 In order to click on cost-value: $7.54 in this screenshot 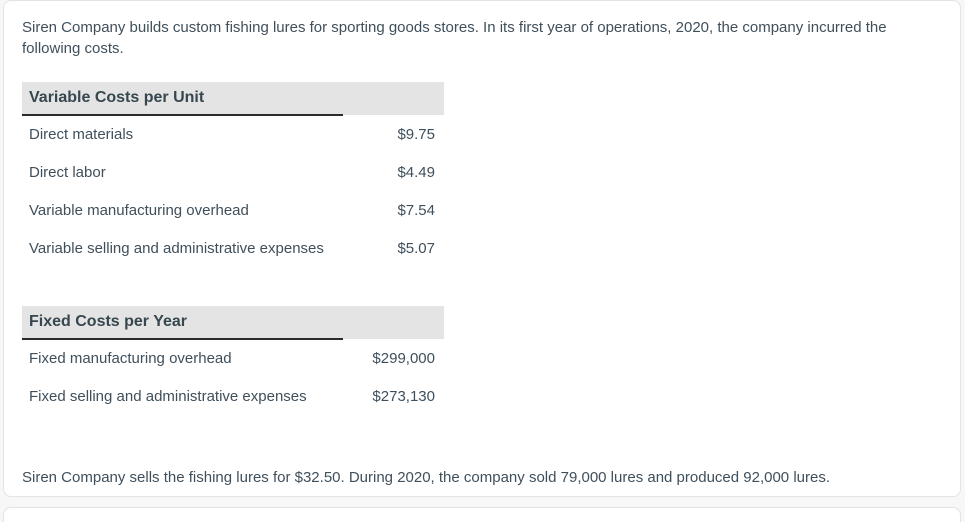, I will do `click(416, 210)`.